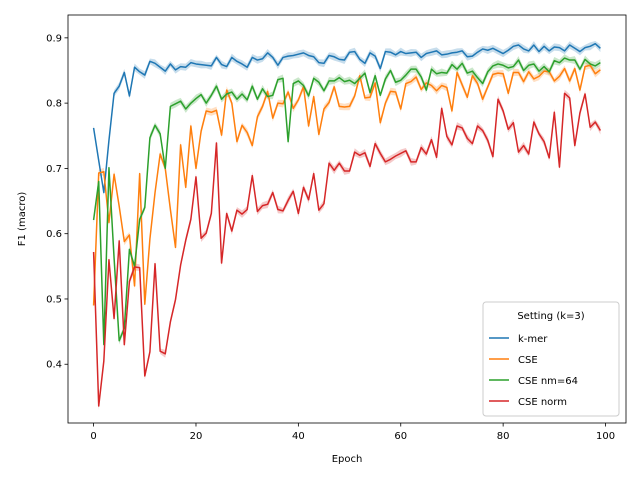 Image resolution: width=640 pixels, height=480 pixels. What do you see at coordinates (605, 436) in the screenshot?
I see `x-tick-label: 100` at bounding box center [605, 436].